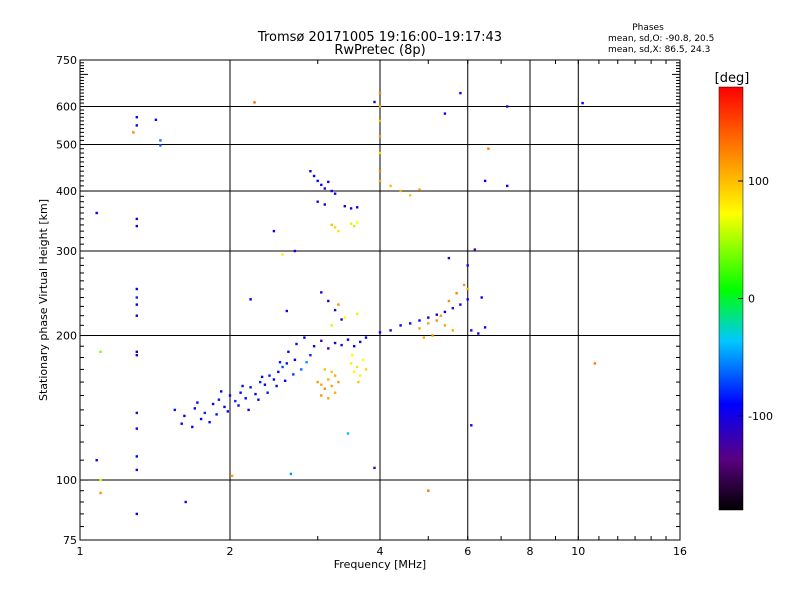  Describe the element at coordinates (467, 551) in the screenshot. I see `x-tick-label: 6` at that location.